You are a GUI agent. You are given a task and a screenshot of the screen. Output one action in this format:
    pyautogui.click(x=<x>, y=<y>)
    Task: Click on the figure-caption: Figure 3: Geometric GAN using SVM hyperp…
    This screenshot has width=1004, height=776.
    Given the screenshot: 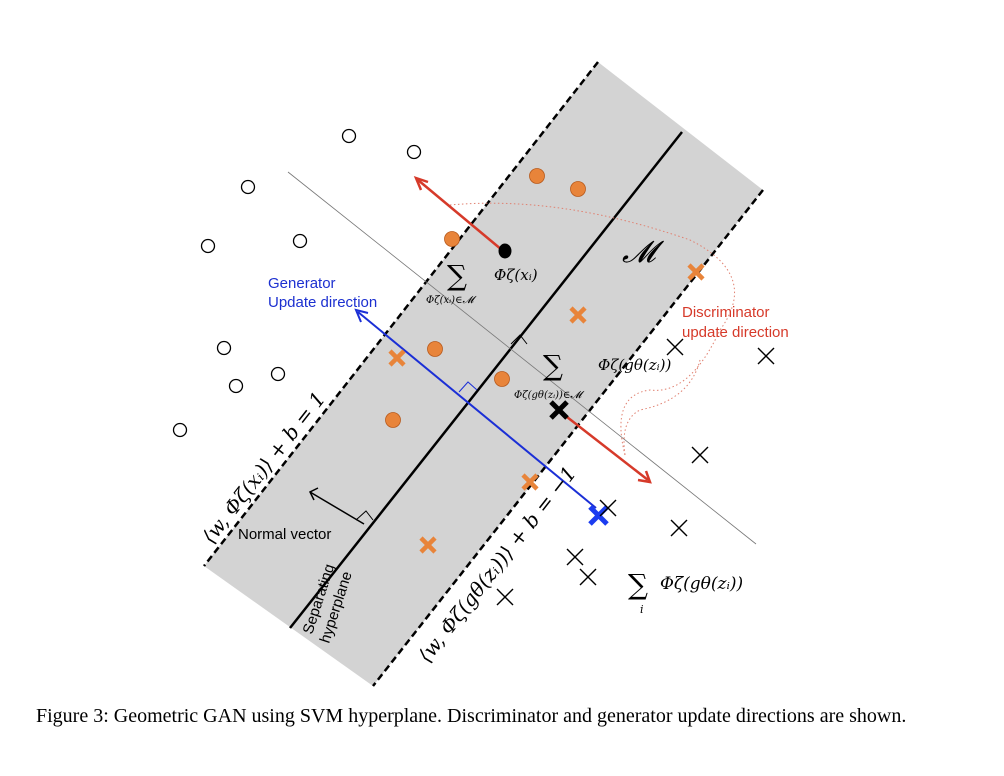 What is the action you would take?
    pyautogui.click(x=471, y=716)
    